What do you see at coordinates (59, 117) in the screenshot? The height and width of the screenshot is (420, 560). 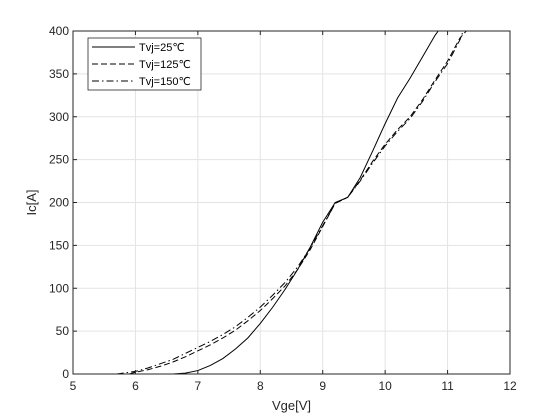 I see `y-tick-label: 300` at bounding box center [59, 117].